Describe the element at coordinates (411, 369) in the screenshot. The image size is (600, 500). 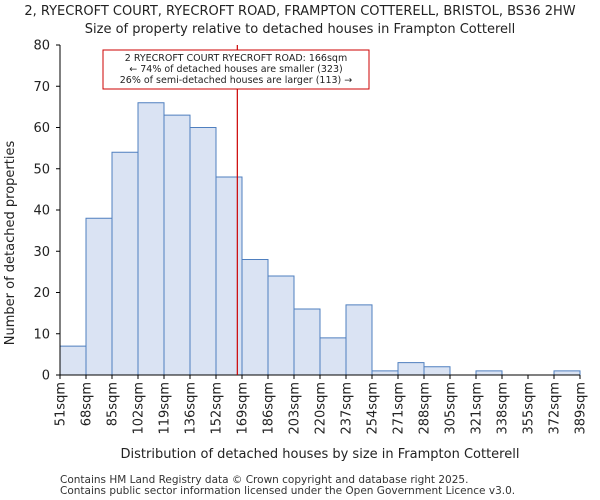
I see `bar-271sqm` at that location.